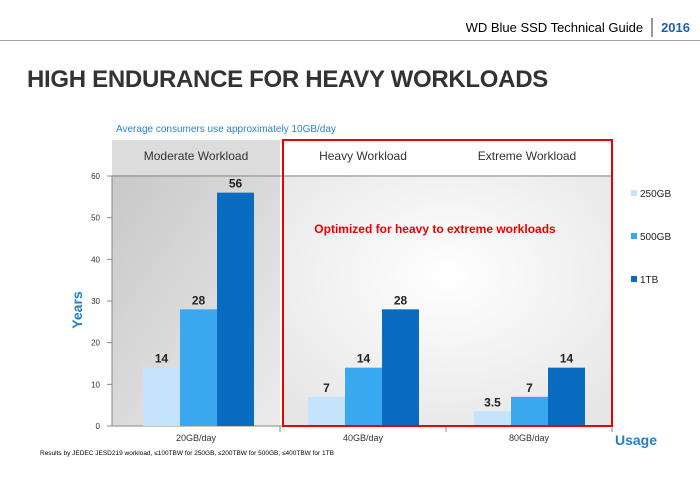 The height and width of the screenshot is (487, 700). Describe the element at coordinates (554, 27) in the screenshot. I see `doc-title: WD Blue SSD Technical Guide` at that location.